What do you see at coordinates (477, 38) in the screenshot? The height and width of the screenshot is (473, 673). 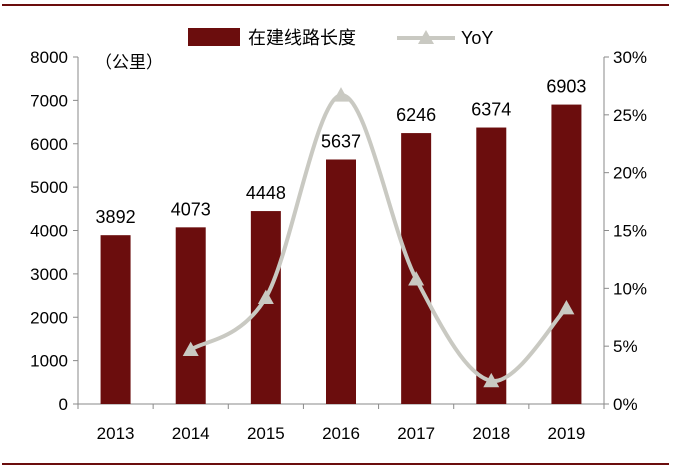 I see `legend-label-line: YoY` at bounding box center [477, 38].